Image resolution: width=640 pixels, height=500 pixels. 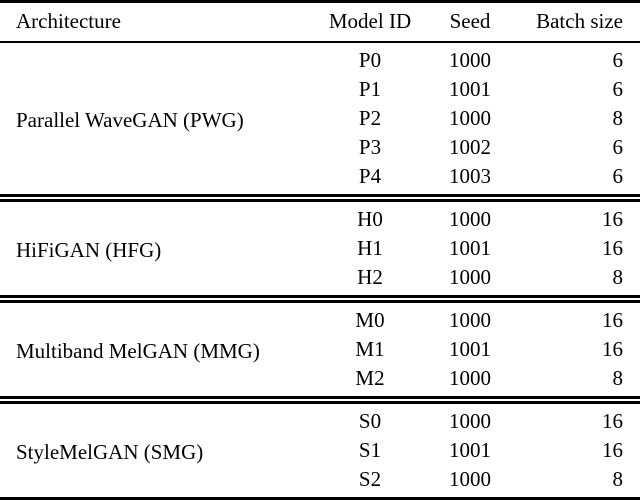 I want to click on architecture-label: HiFiGAN (HFG), so click(x=89, y=249).